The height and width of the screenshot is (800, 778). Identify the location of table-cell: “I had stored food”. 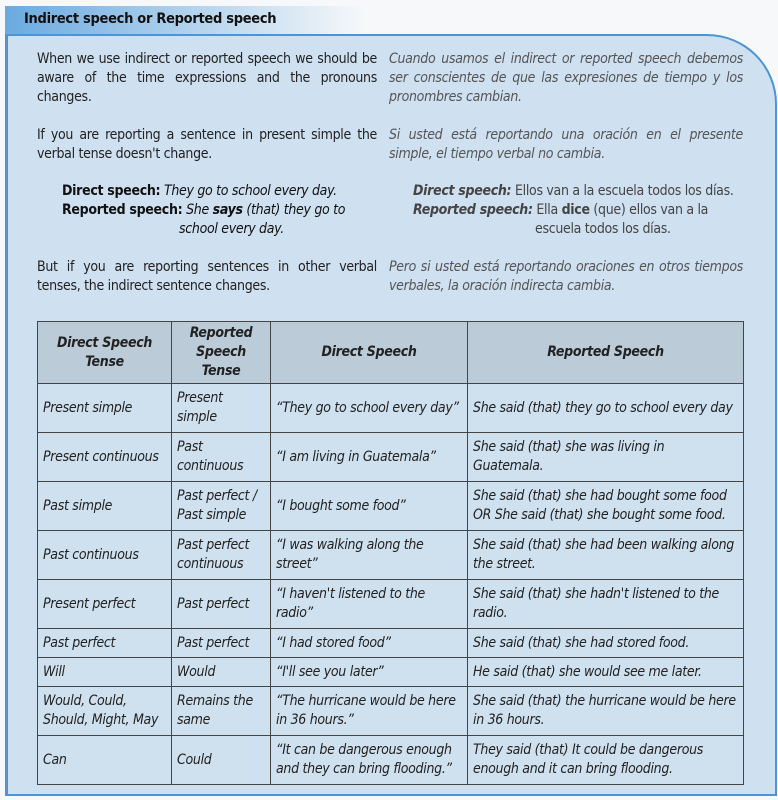
(369, 643).